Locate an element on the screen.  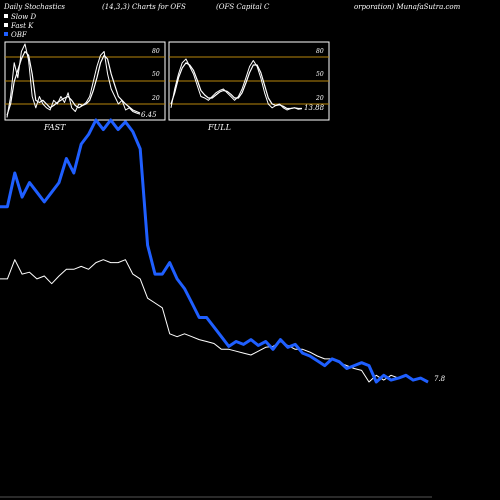
full-tick-20: 20 is located at coordinates (319, 98).